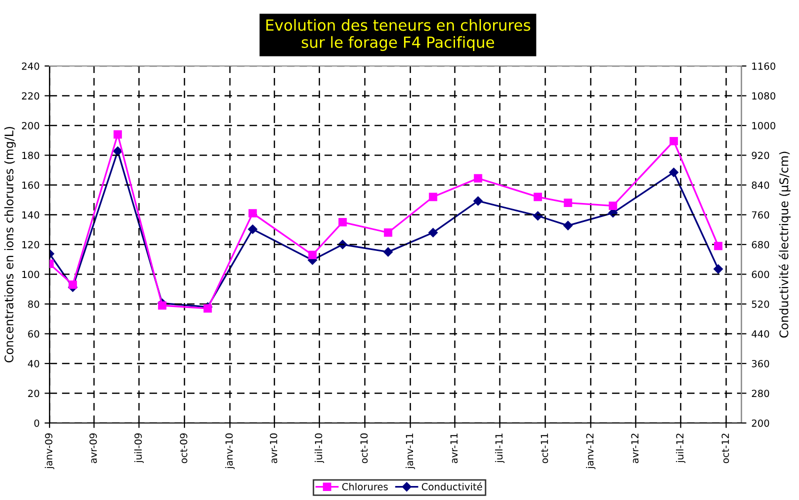 The height and width of the screenshot is (500, 799). I want to click on x-tick-label: oct-10, so click(364, 448).